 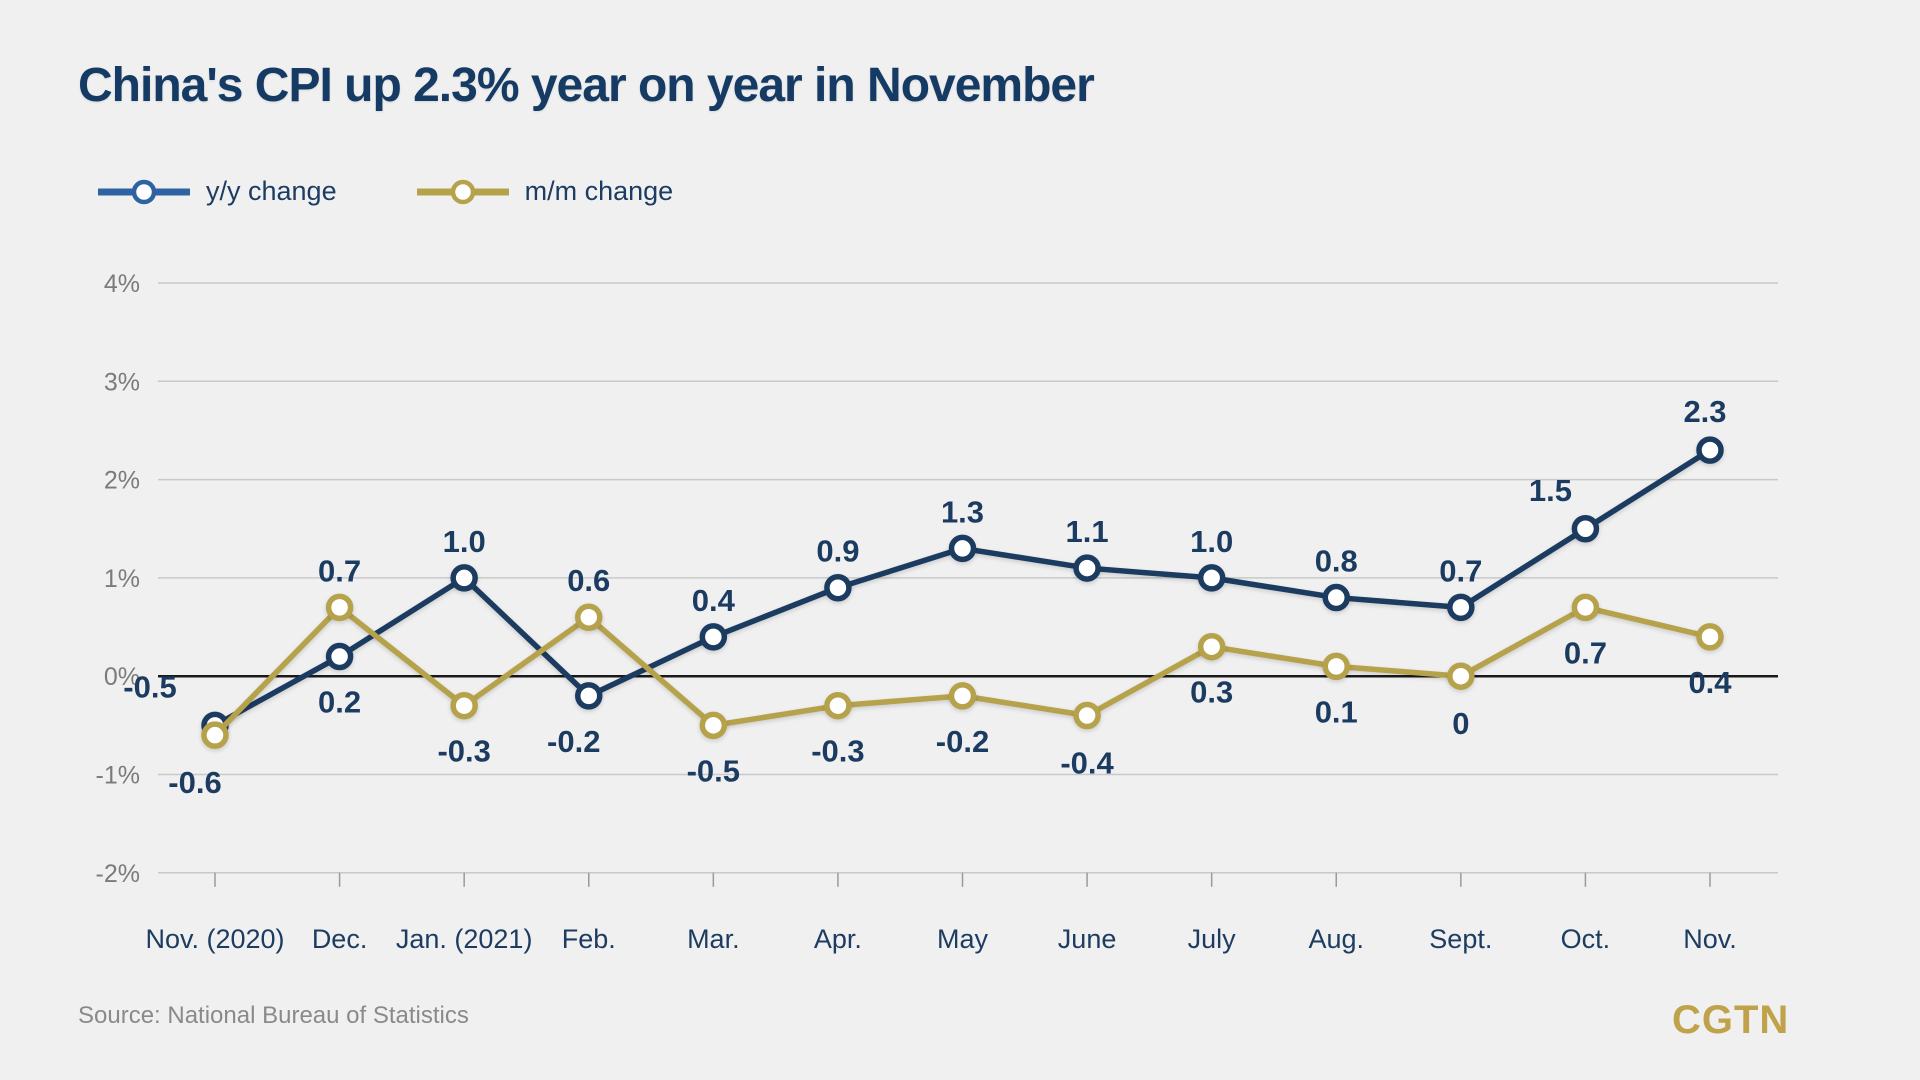 I want to click on y-axis-tick-label: 2%, so click(x=122, y=481).